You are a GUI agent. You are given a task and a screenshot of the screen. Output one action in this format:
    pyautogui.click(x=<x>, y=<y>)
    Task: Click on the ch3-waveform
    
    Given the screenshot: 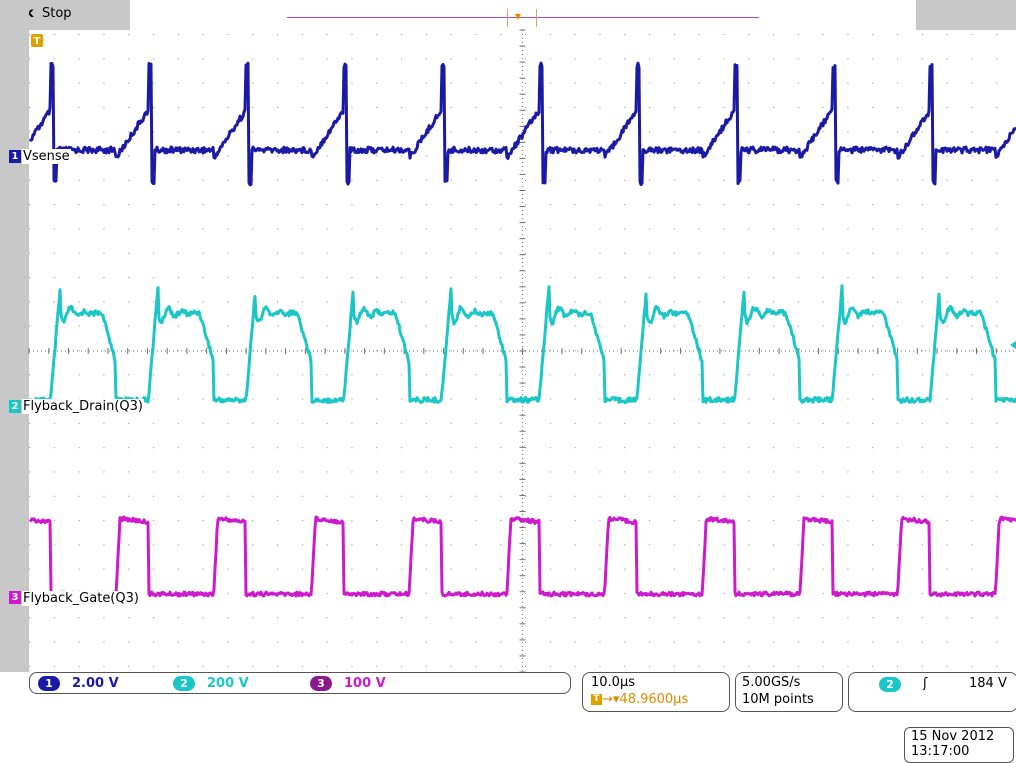 What is the action you would take?
    pyautogui.click(x=522, y=556)
    